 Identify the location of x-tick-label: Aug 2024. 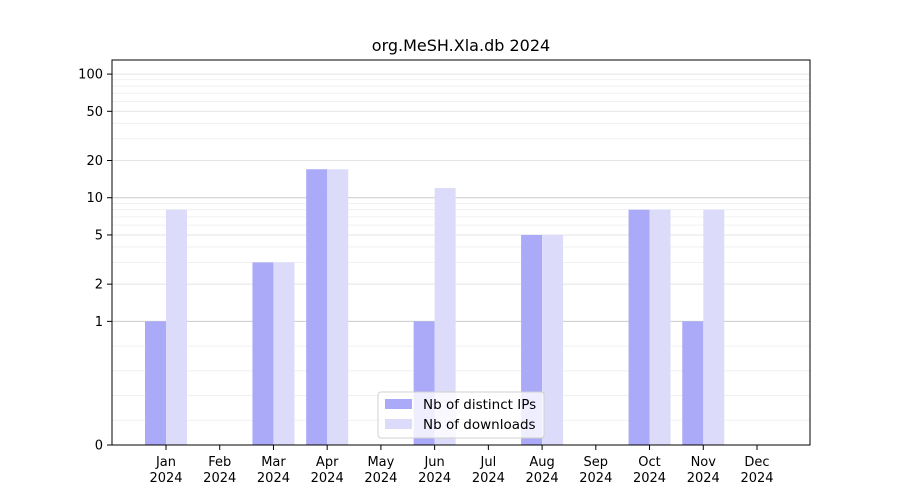
(542, 470).